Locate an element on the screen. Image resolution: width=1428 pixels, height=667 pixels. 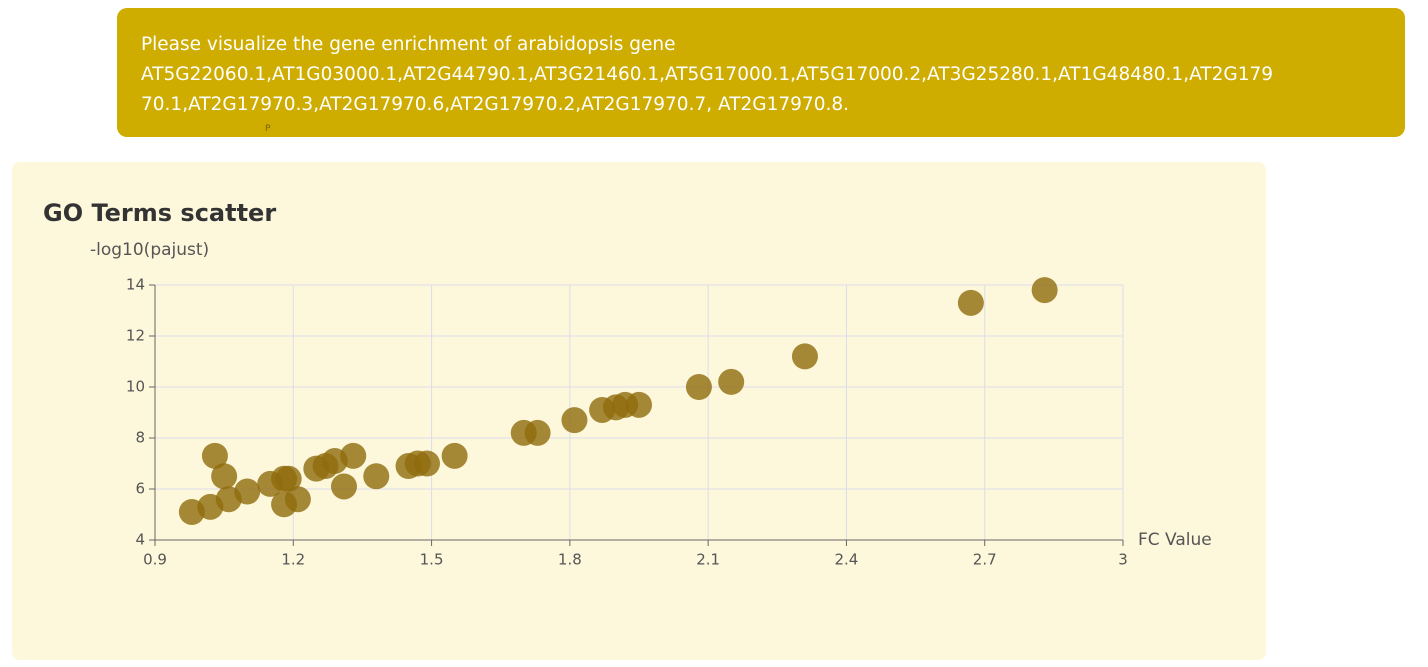
y-tick-label: 10 is located at coordinates (135, 387).